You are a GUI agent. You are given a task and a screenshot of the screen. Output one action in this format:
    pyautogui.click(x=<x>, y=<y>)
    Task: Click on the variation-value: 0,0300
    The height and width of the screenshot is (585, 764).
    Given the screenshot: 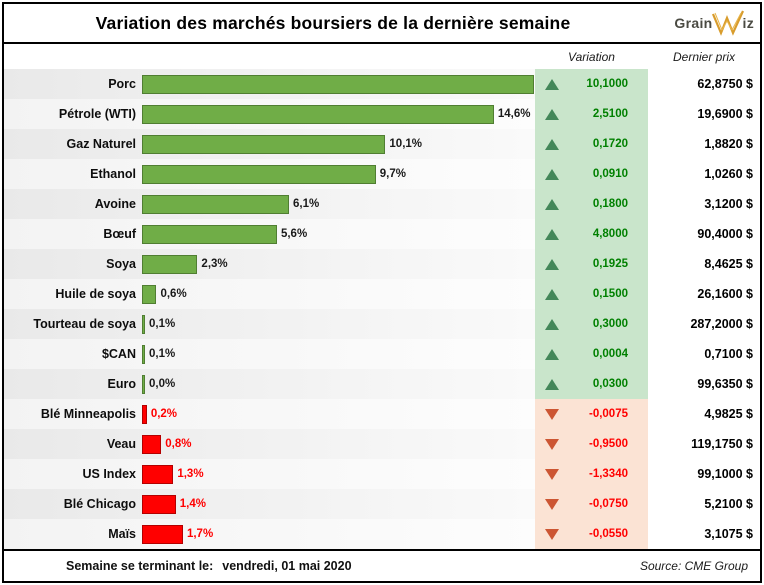 What is the action you would take?
    pyautogui.click(x=610, y=384)
    